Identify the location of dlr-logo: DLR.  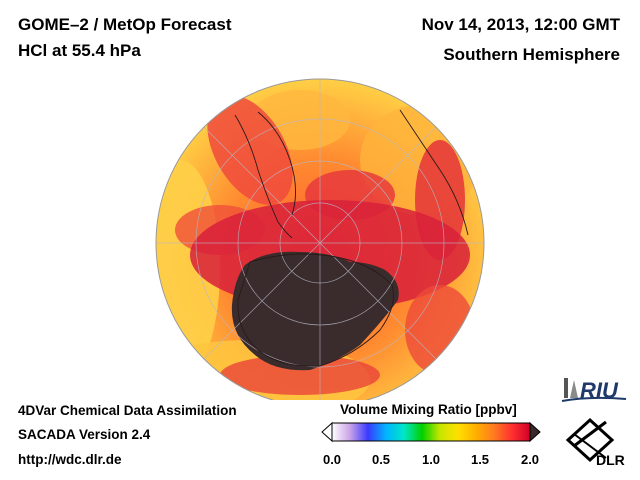
(595, 442).